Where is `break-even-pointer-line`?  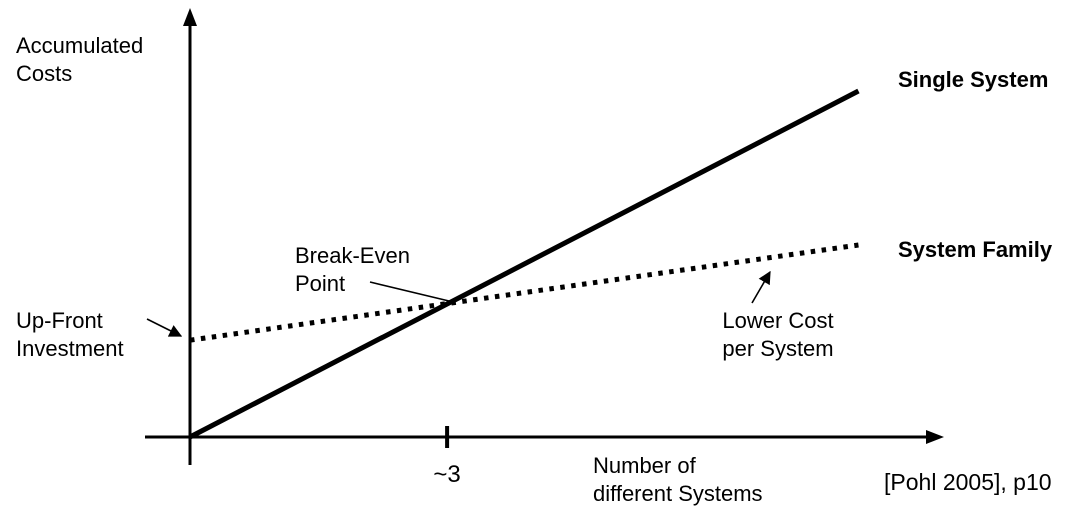 break-even-pointer-line is located at coordinates (409, 291).